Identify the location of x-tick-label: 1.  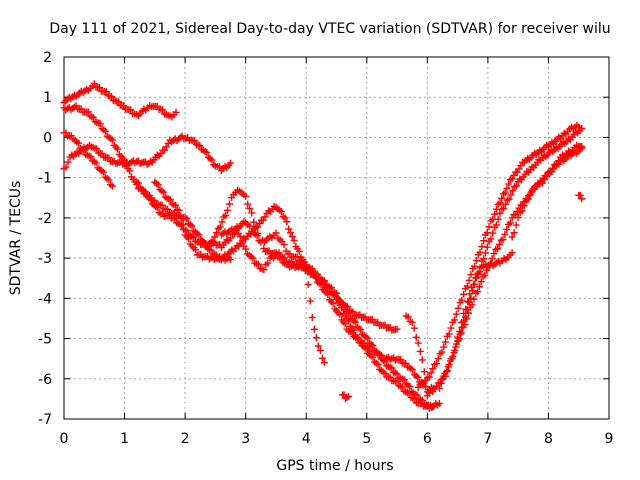
(124, 439).